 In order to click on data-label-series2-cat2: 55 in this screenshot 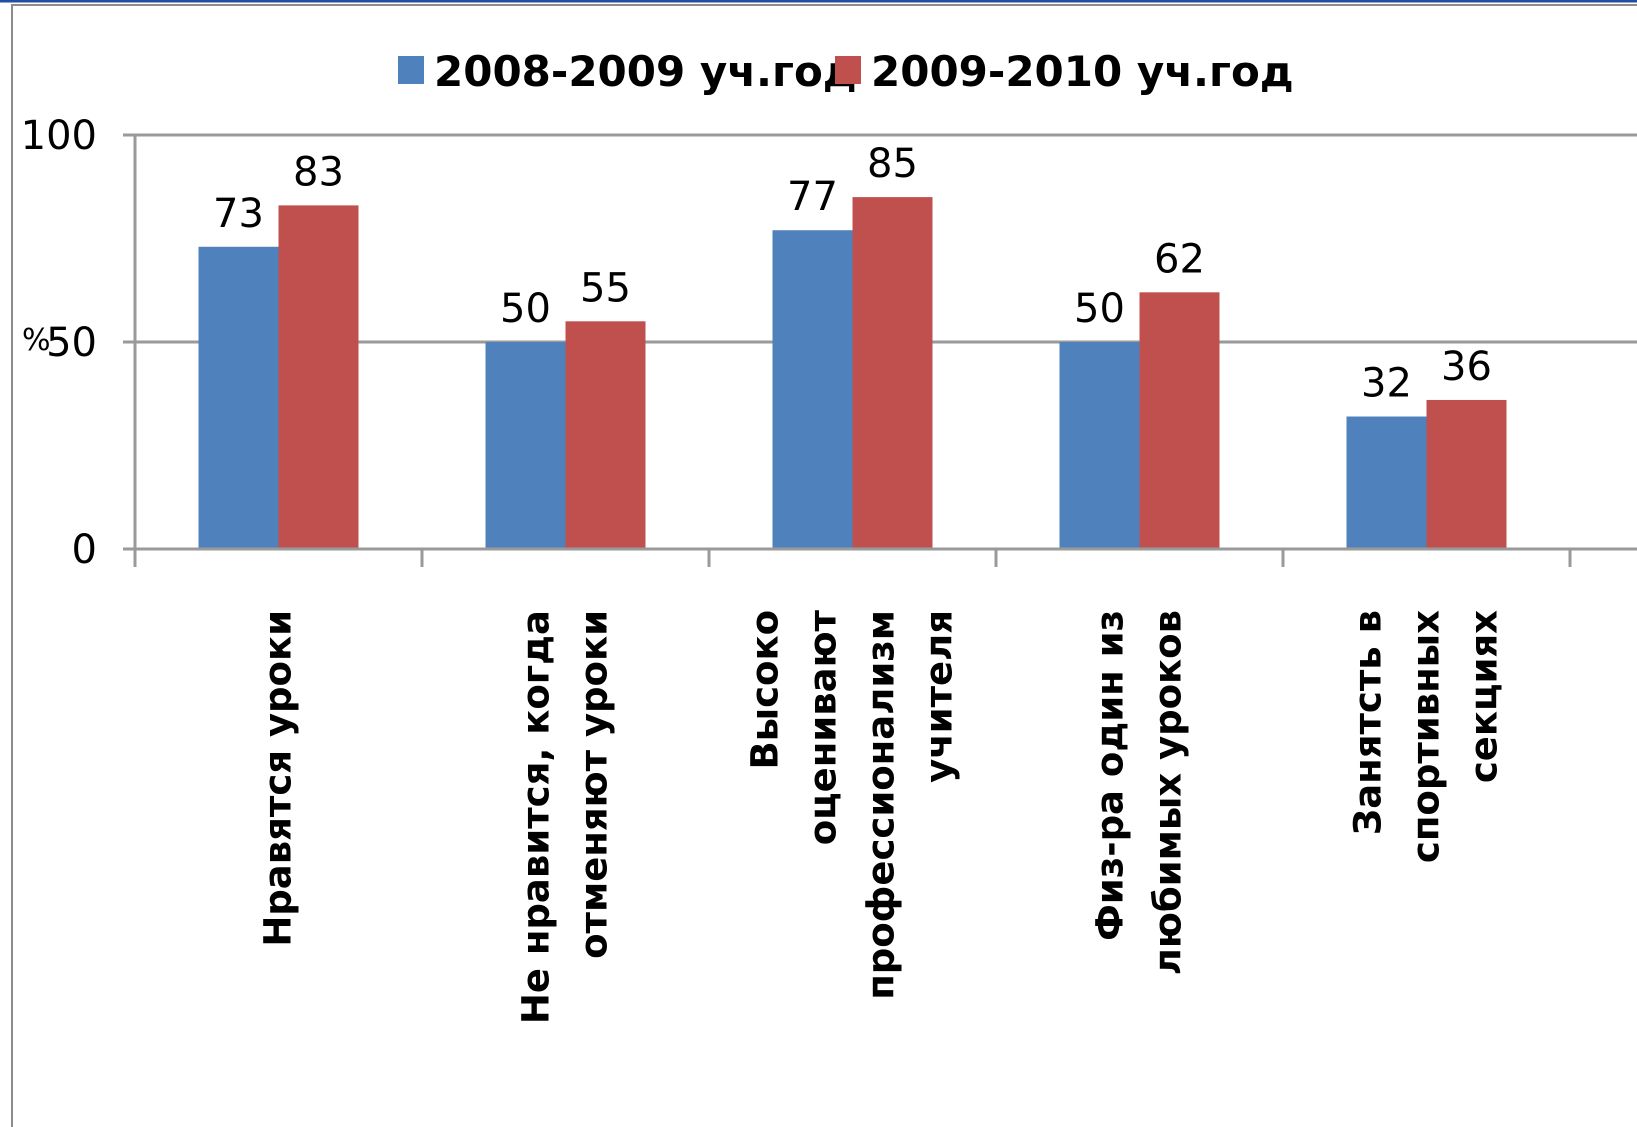, I will do `click(605, 288)`.